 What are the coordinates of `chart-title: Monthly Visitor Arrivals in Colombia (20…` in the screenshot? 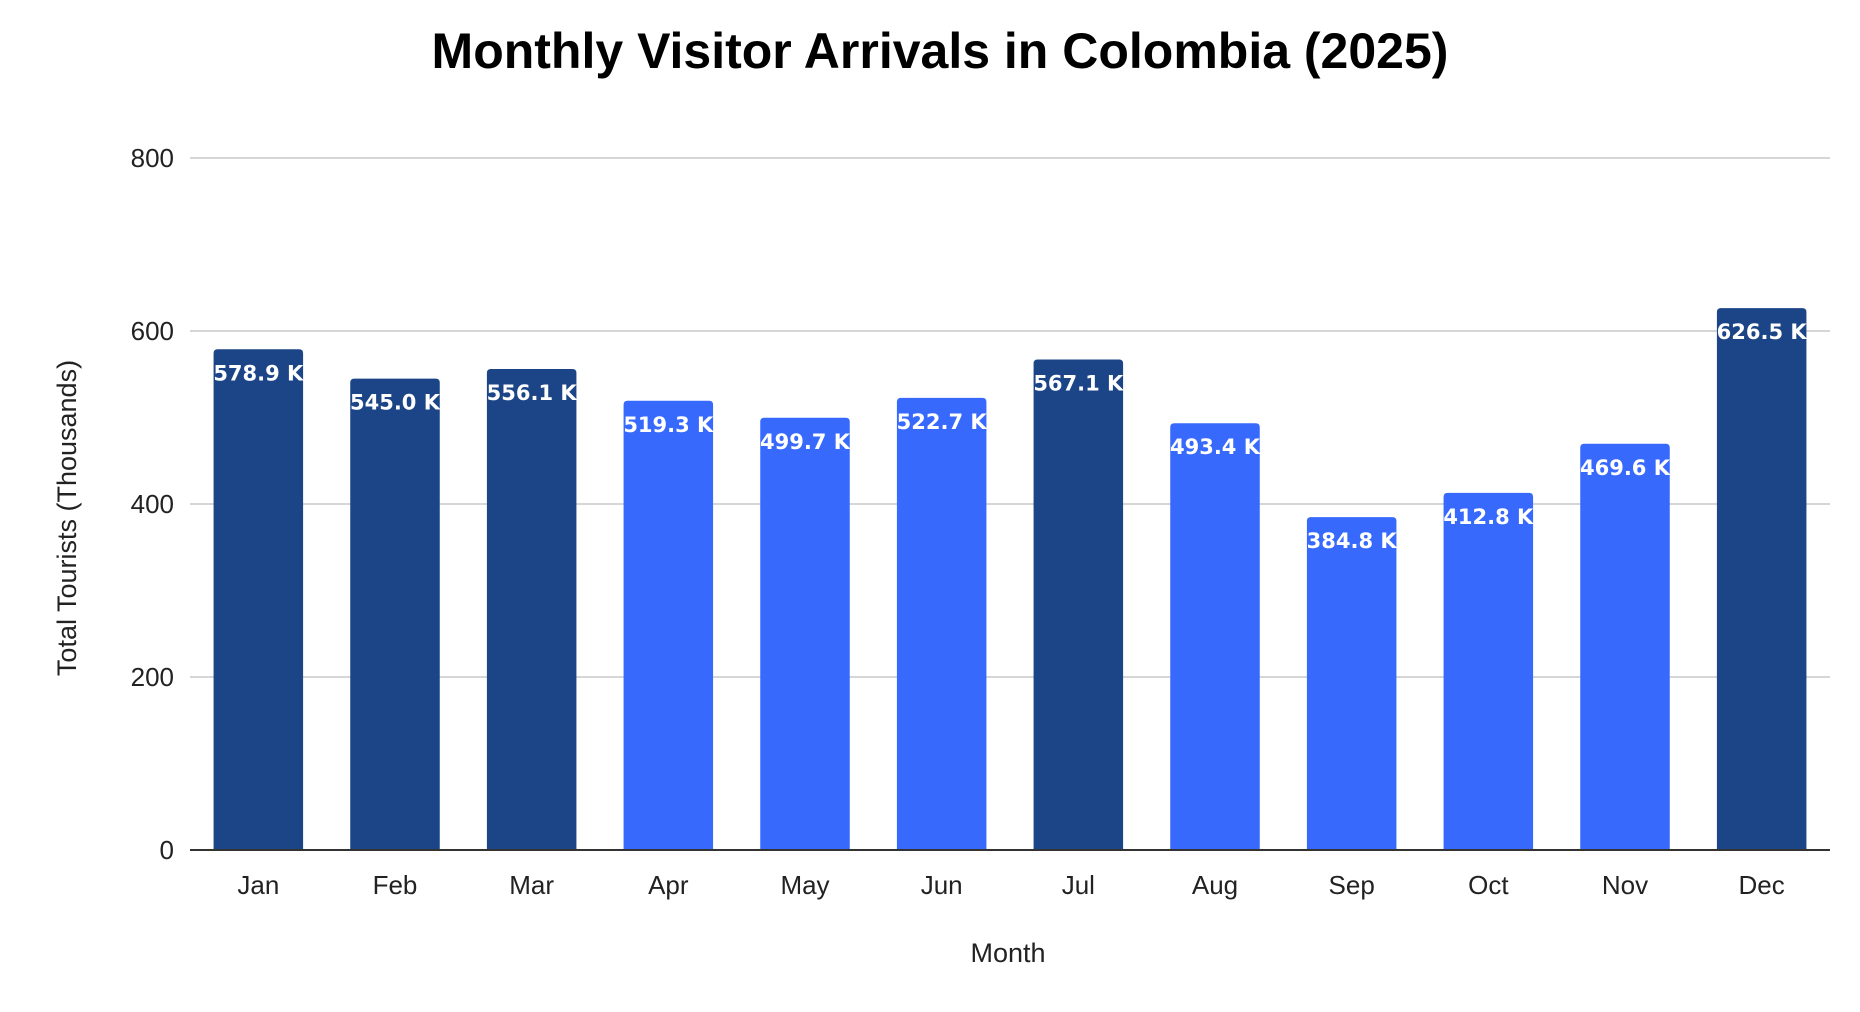 It's located at (940, 51).